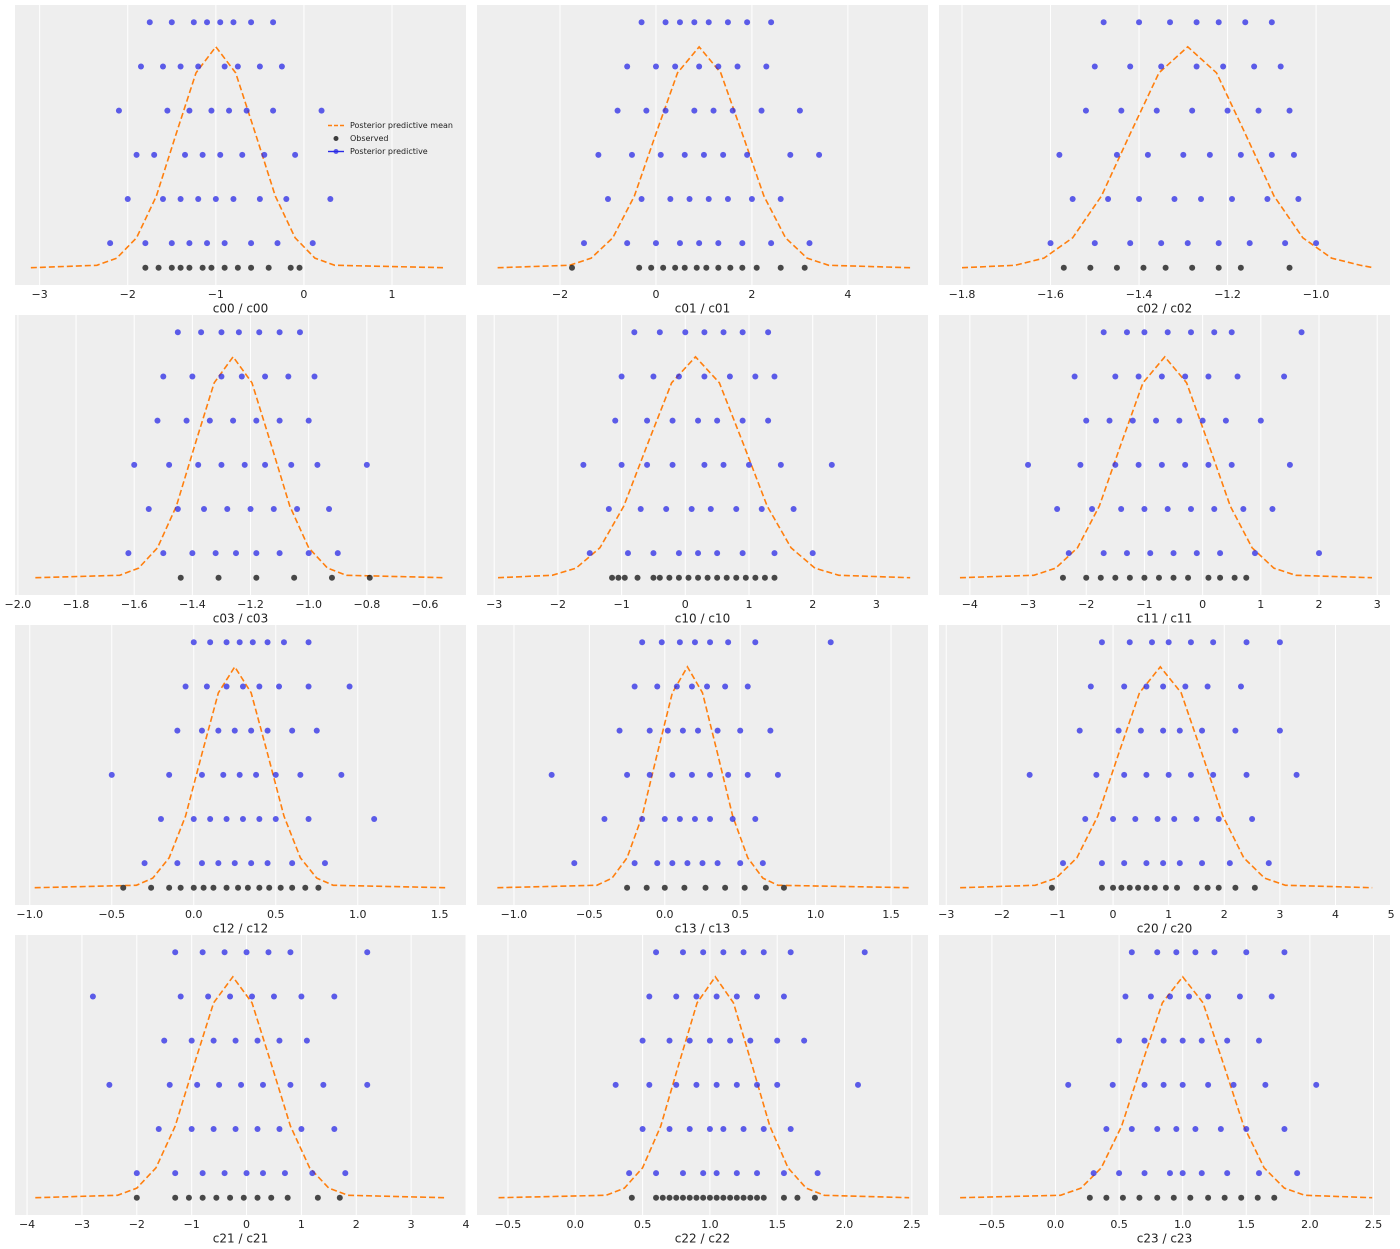  What do you see at coordinates (192, 604) in the screenshot?
I see `x-tick-label: −1.4` at bounding box center [192, 604].